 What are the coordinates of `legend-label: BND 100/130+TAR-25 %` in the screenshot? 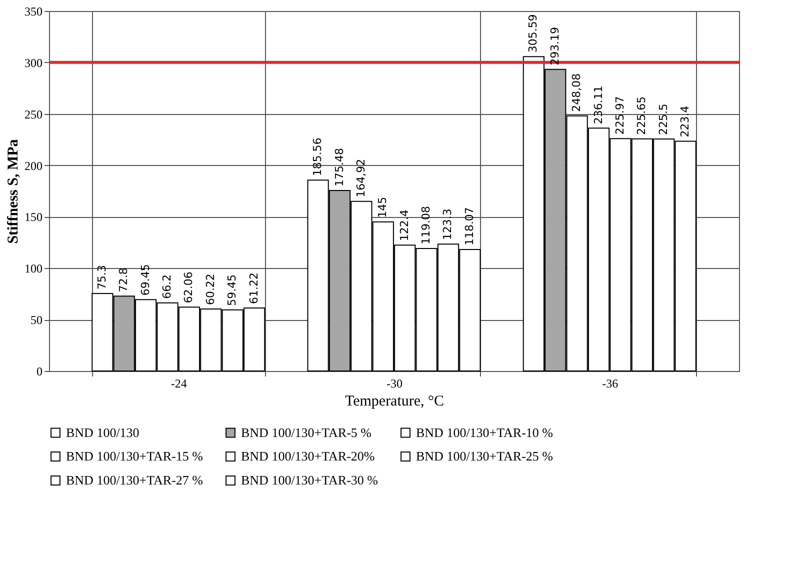 It's located at (485, 456).